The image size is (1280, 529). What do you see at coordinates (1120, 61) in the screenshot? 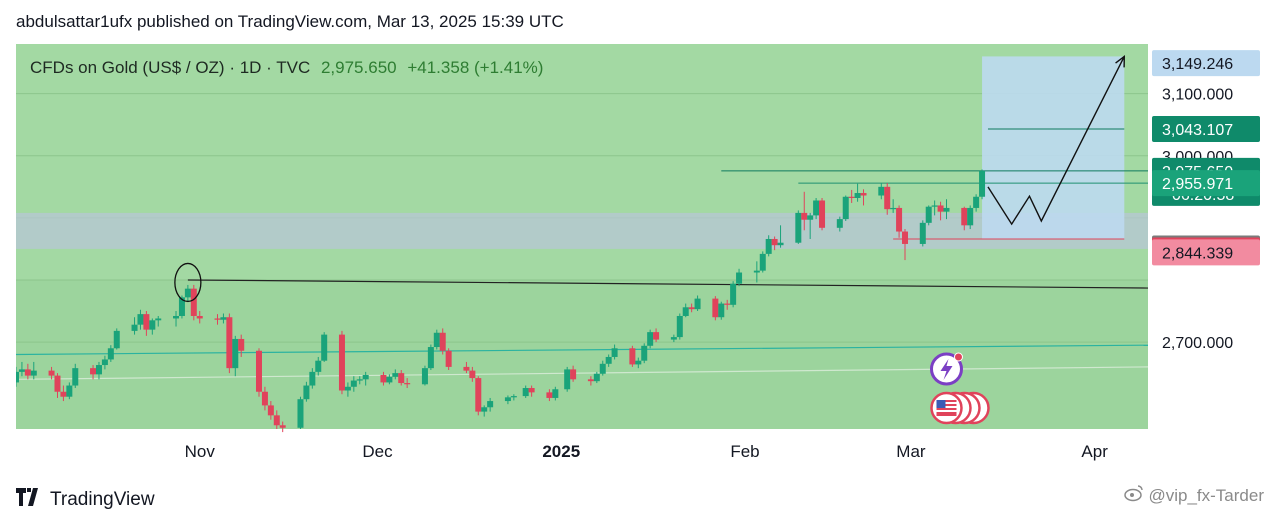
I see `projection-arrowhead` at bounding box center [1120, 61].